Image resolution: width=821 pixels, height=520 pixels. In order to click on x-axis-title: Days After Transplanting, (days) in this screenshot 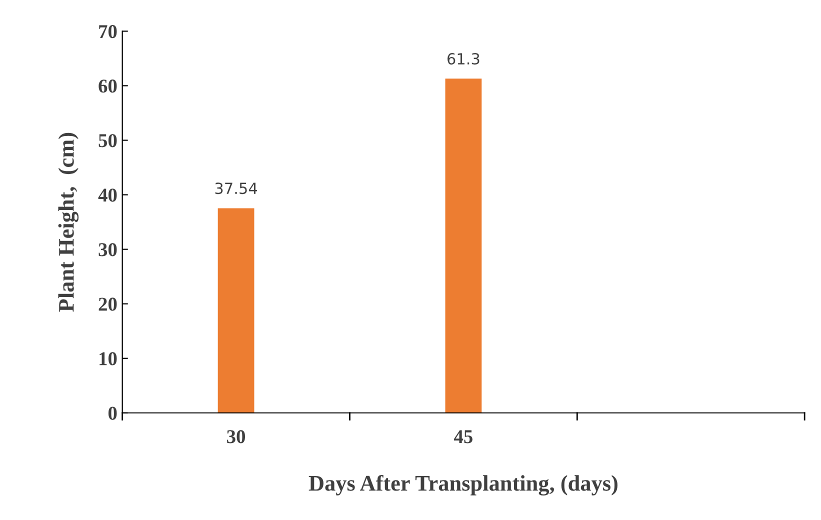, I will do `click(463, 485)`.